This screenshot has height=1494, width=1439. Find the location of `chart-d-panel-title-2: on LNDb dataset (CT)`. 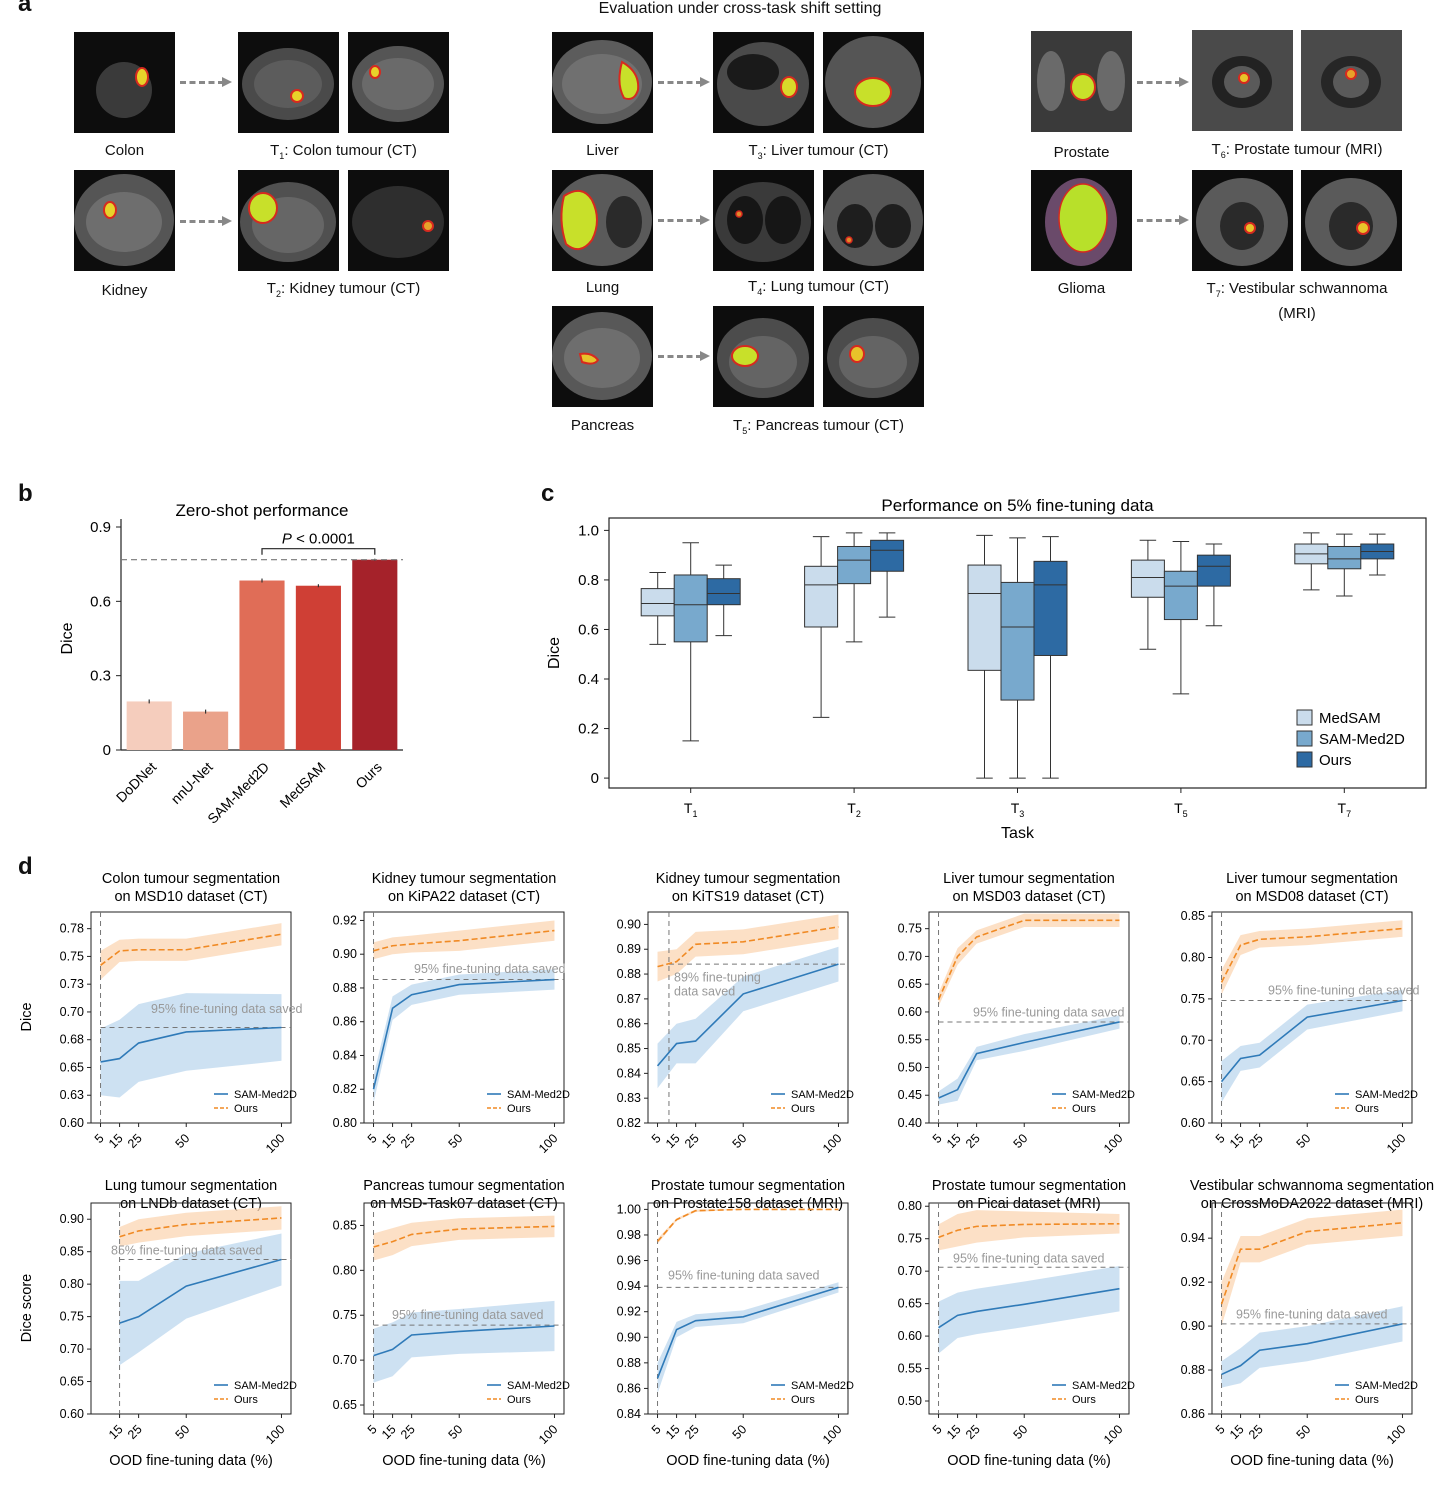

chart-d-panel-title-2: on LNDb dataset (CT) is located at coordinates (191, 1204).